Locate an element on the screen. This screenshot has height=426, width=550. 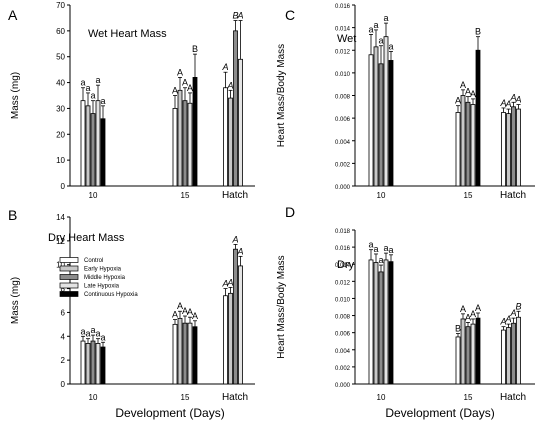
panel-letter: A is located at coordinates (13, 15).